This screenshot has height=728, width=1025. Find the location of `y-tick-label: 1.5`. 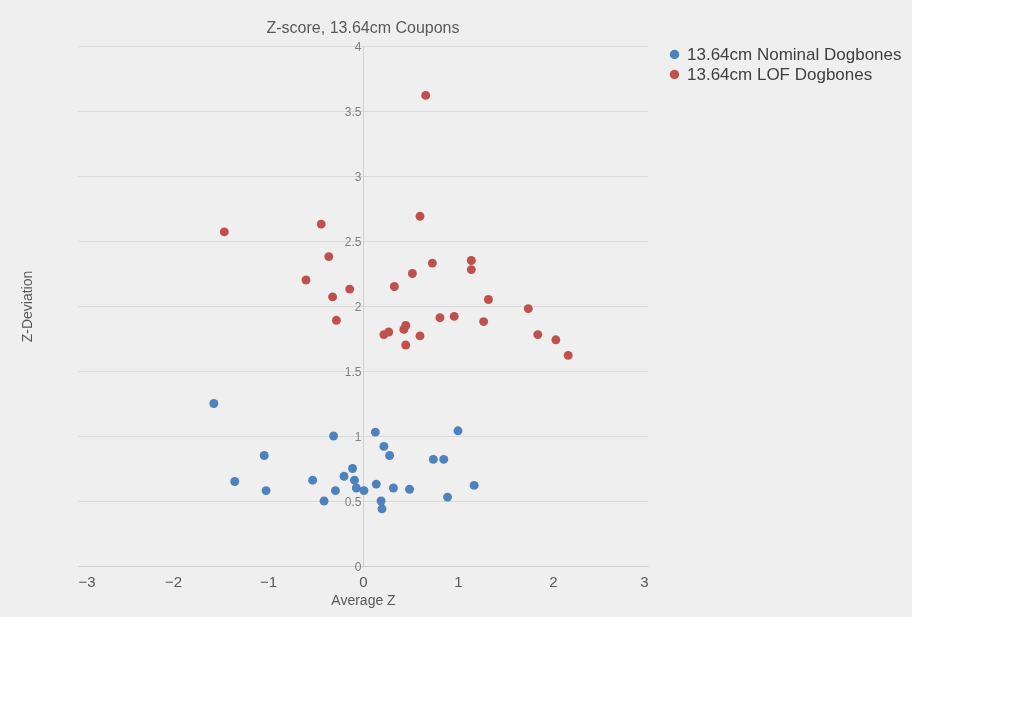

y-tick-label: 1.5 is located at coordinates (353, 371).